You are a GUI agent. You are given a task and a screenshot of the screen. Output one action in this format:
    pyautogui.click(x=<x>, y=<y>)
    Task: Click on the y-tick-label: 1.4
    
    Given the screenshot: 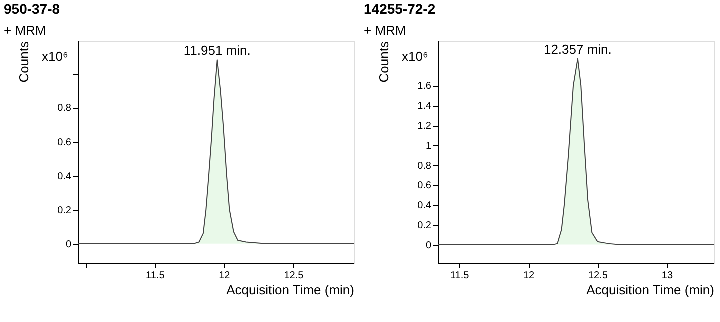 What is the action you would take?
    pyautogui.click(x=425, y=106)
    